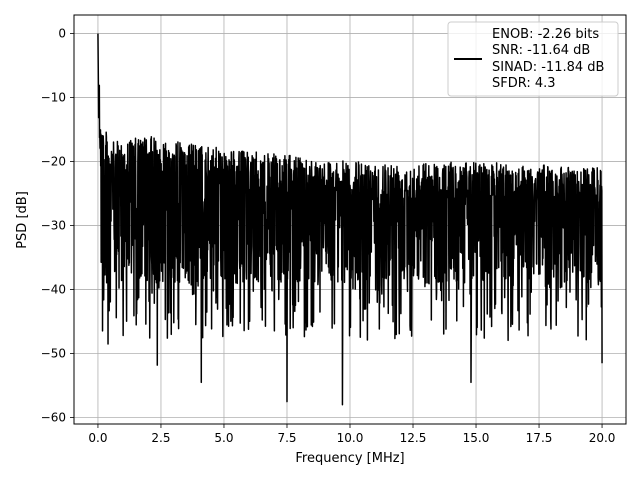 Image resolution: width=640 pixels, height=480 pixels. What do you see at coordinates (223, 438) in the screenshot?
I see `x-tick-label: 5.0` at bounding box center [223, 438].